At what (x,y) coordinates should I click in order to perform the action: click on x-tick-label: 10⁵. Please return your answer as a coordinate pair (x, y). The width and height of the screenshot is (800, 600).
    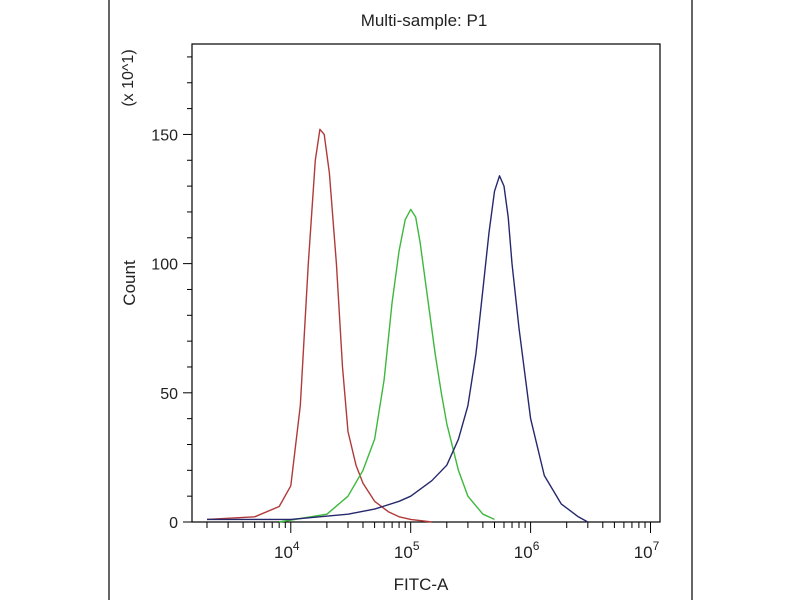
    Looking at the image, I should click on (407, 550).